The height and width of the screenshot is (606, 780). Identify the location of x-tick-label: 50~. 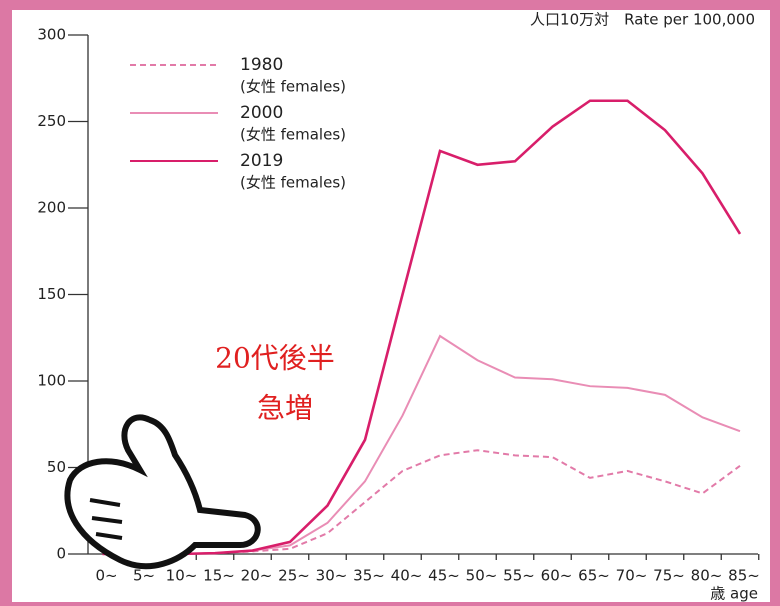
(482, 576).